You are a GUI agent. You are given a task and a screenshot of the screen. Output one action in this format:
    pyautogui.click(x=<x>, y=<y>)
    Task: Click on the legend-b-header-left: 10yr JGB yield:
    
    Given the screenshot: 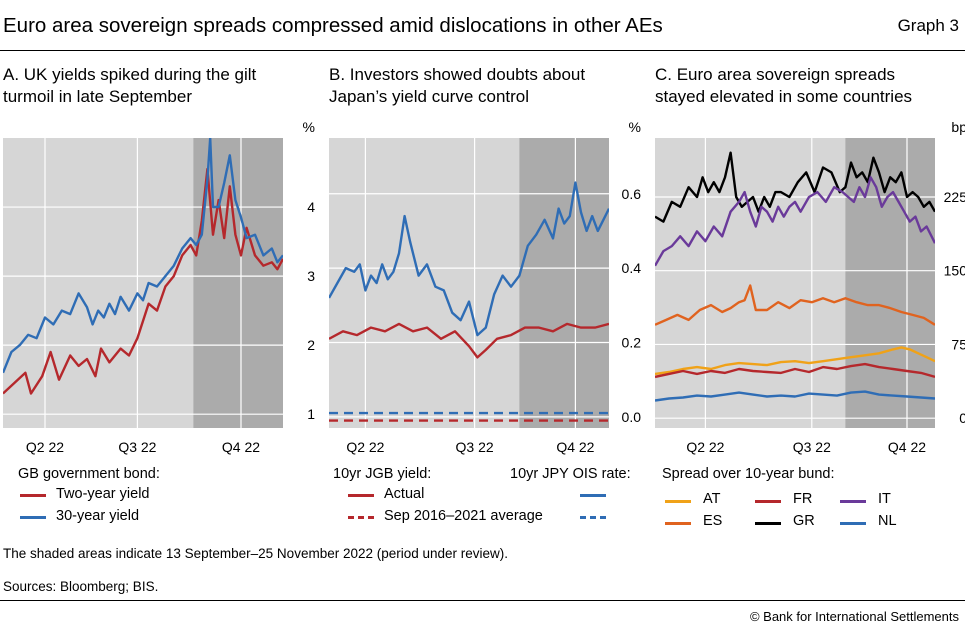 What is the action you would take?
    pyautogui.click(x=382, y=474)
    